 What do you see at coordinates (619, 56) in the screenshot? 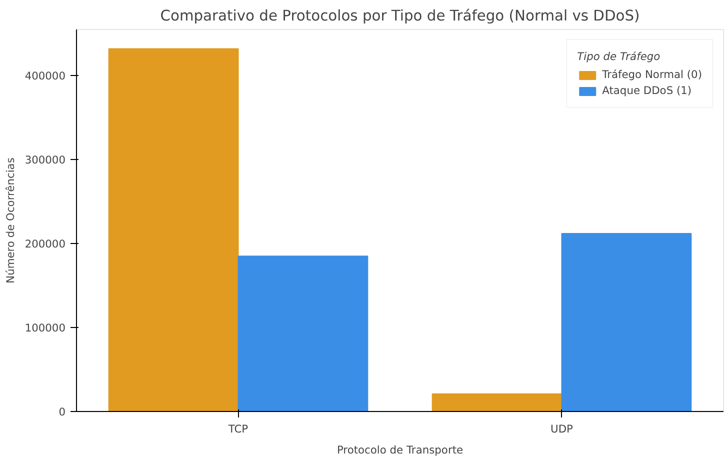
I see `legend-title: Tipo de Tráfego` at bounding box center [619, 56].